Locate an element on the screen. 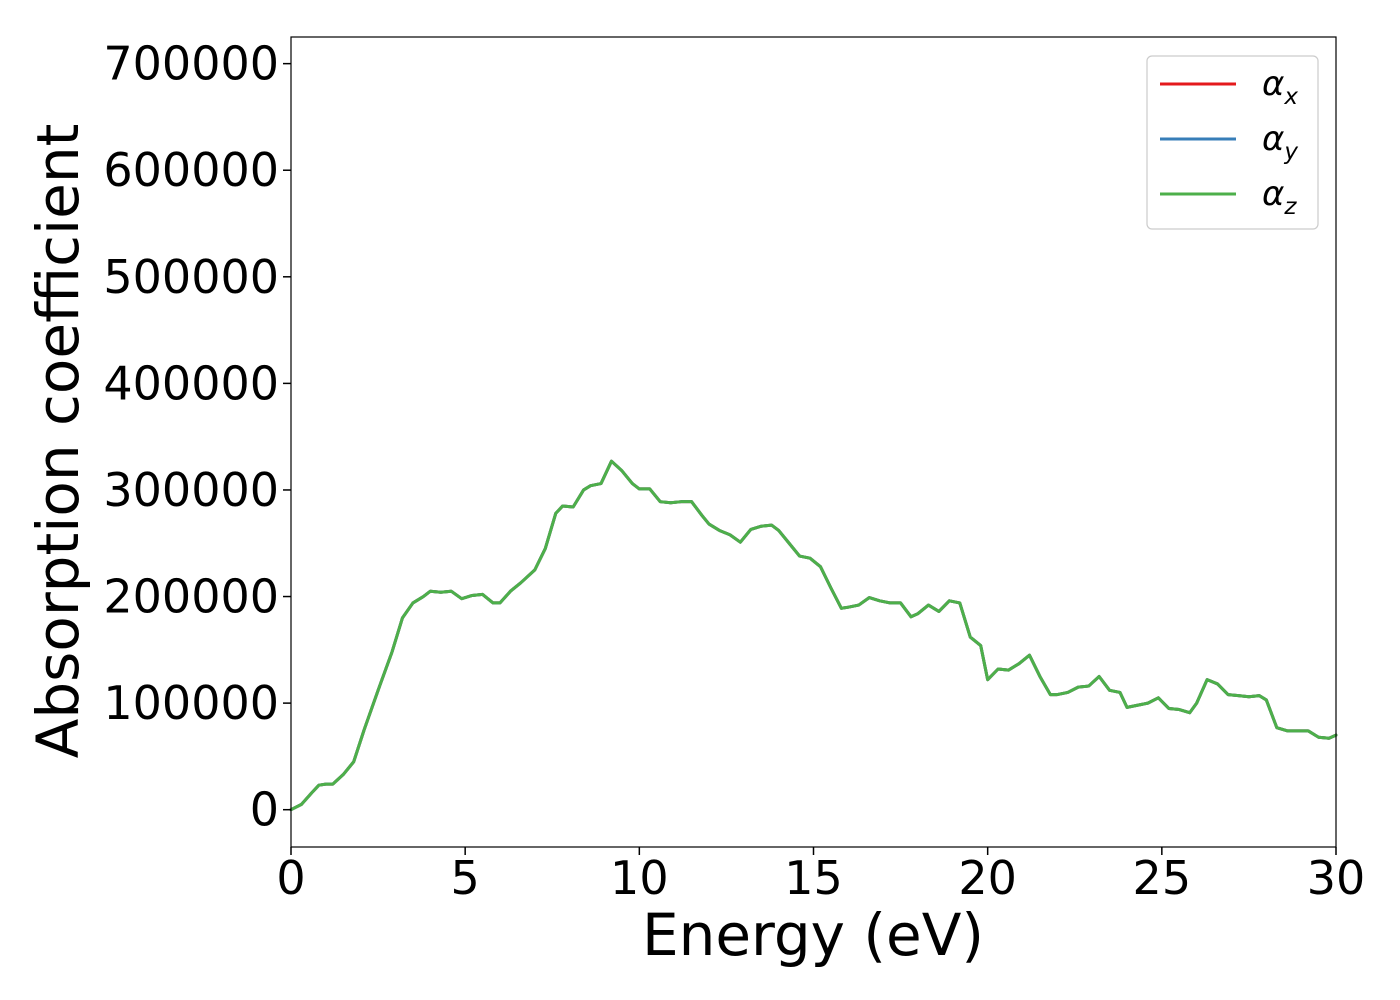 Image resolution: width=1400 pixels, height=1000 pixels. x-tick-label: 15 is located at coordinates (813, 878).